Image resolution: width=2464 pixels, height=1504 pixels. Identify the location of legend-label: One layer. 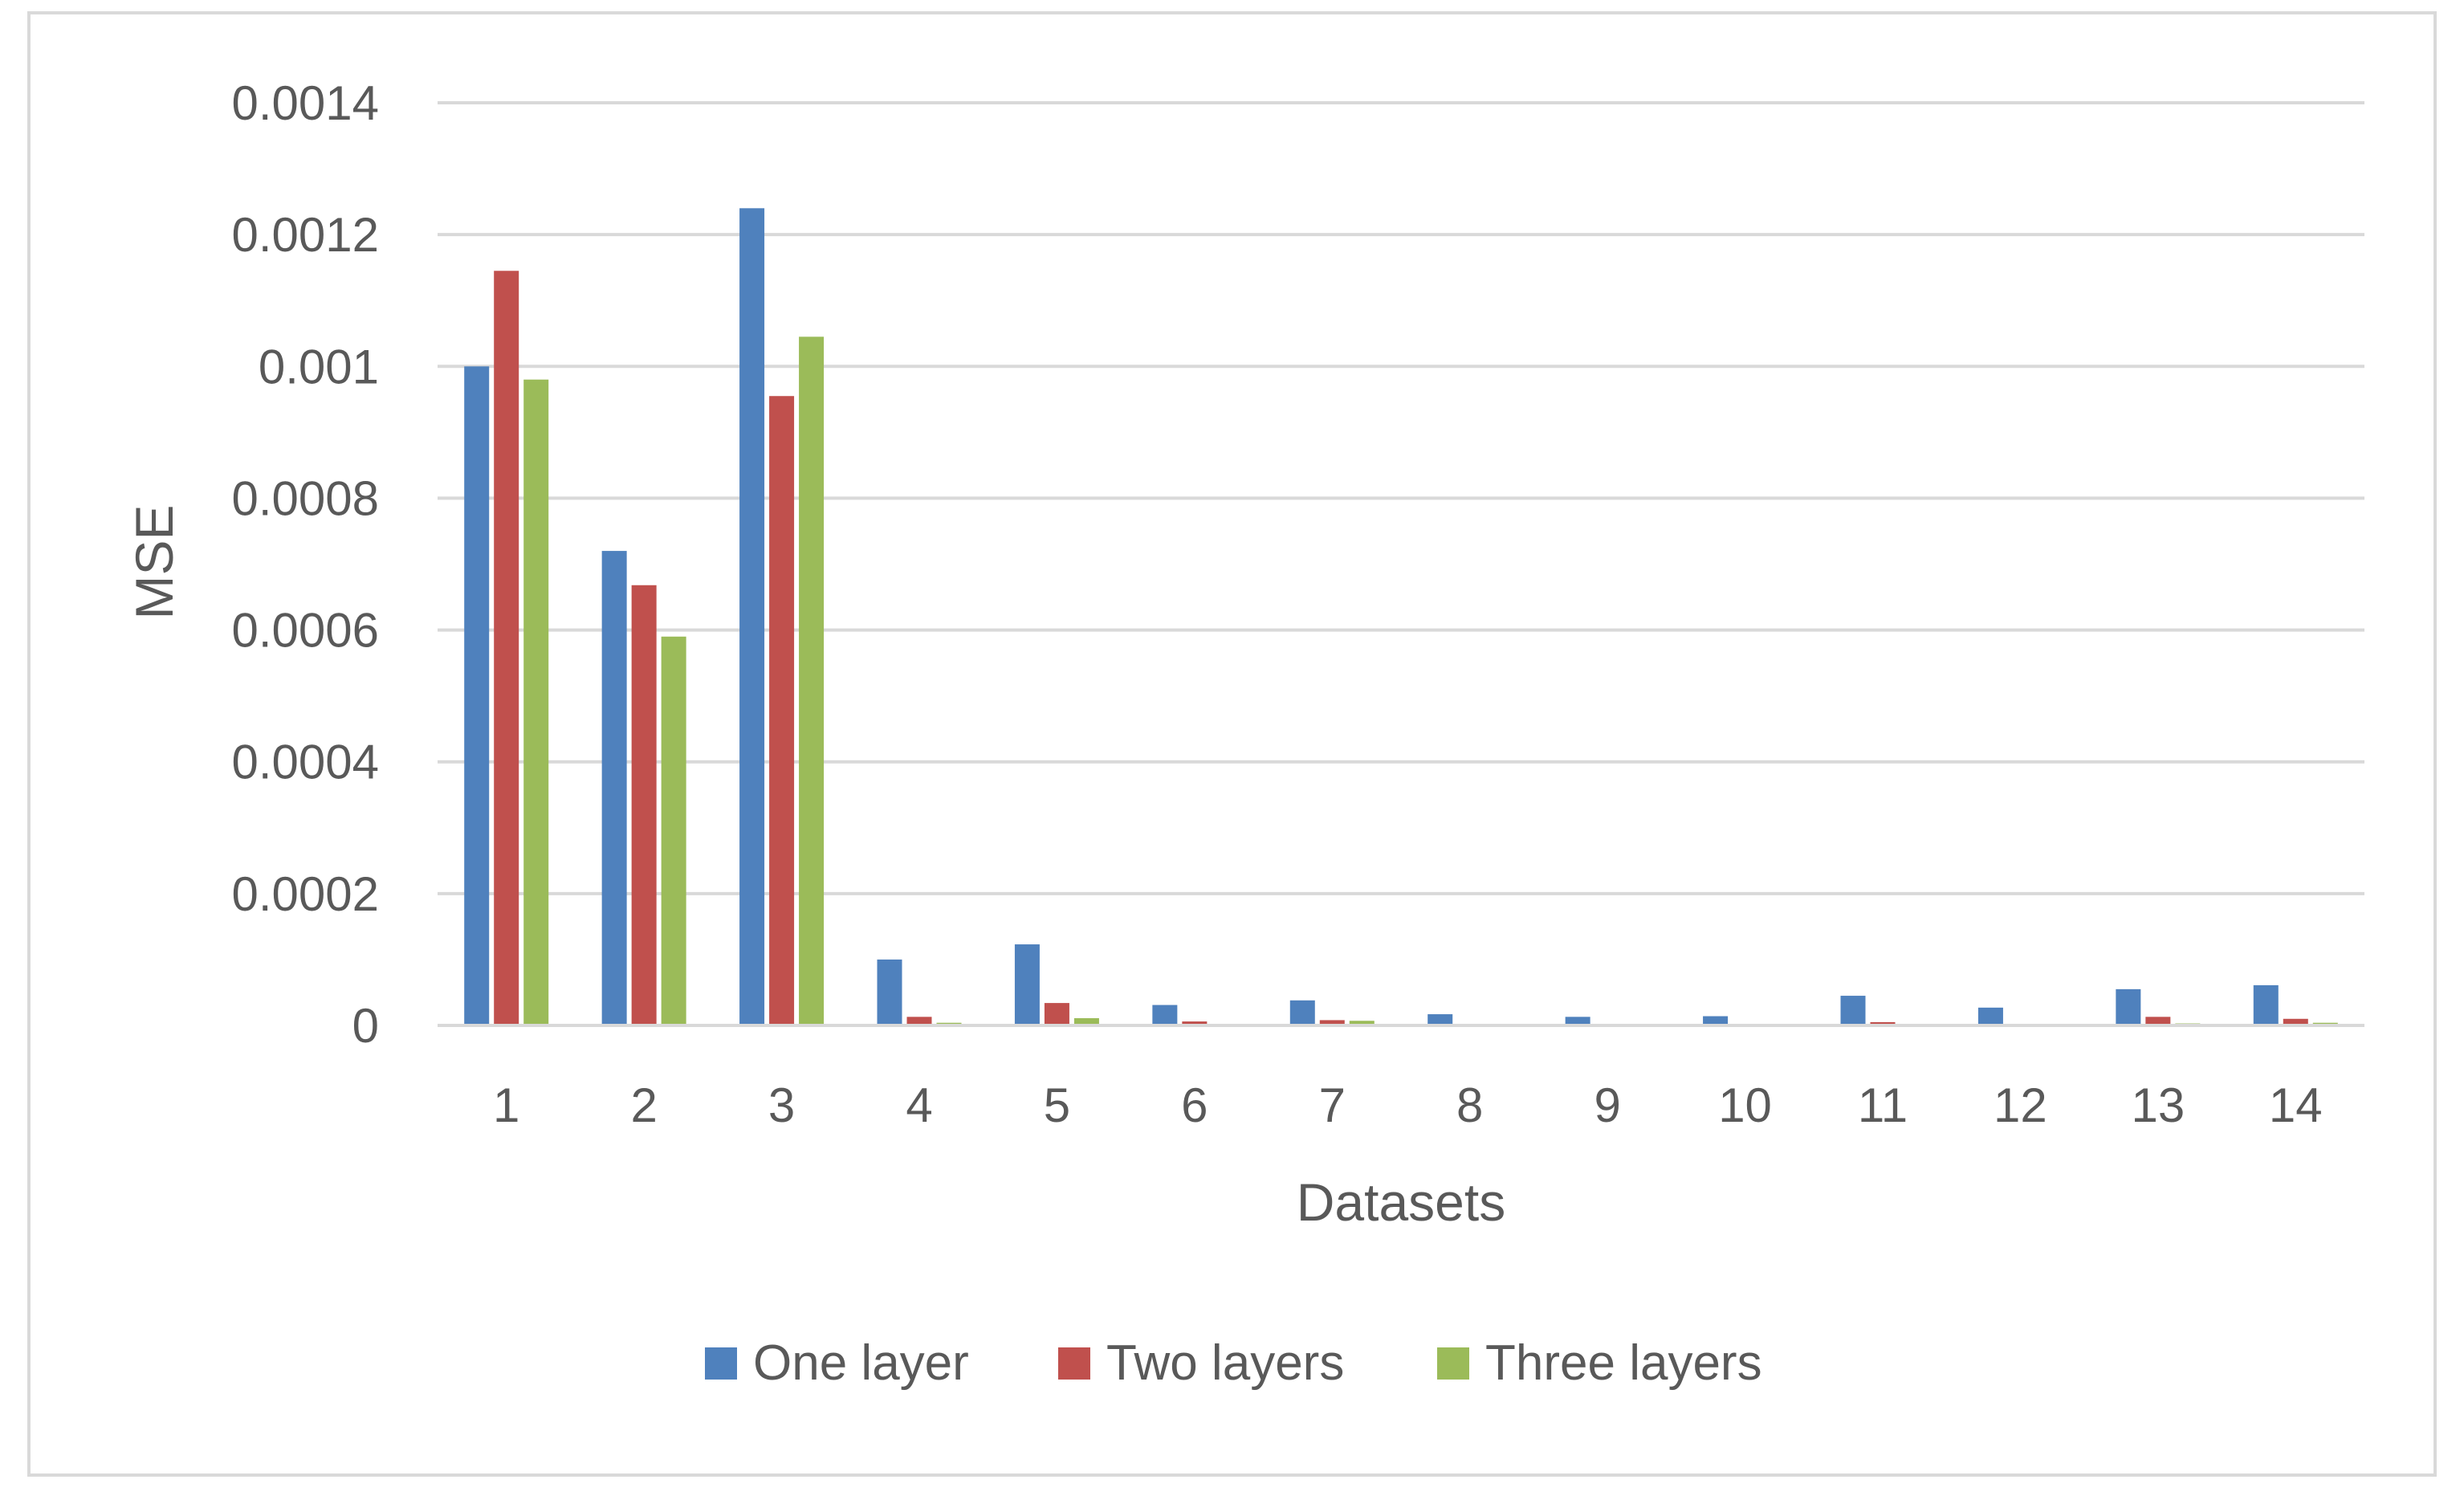
(861, 1363).